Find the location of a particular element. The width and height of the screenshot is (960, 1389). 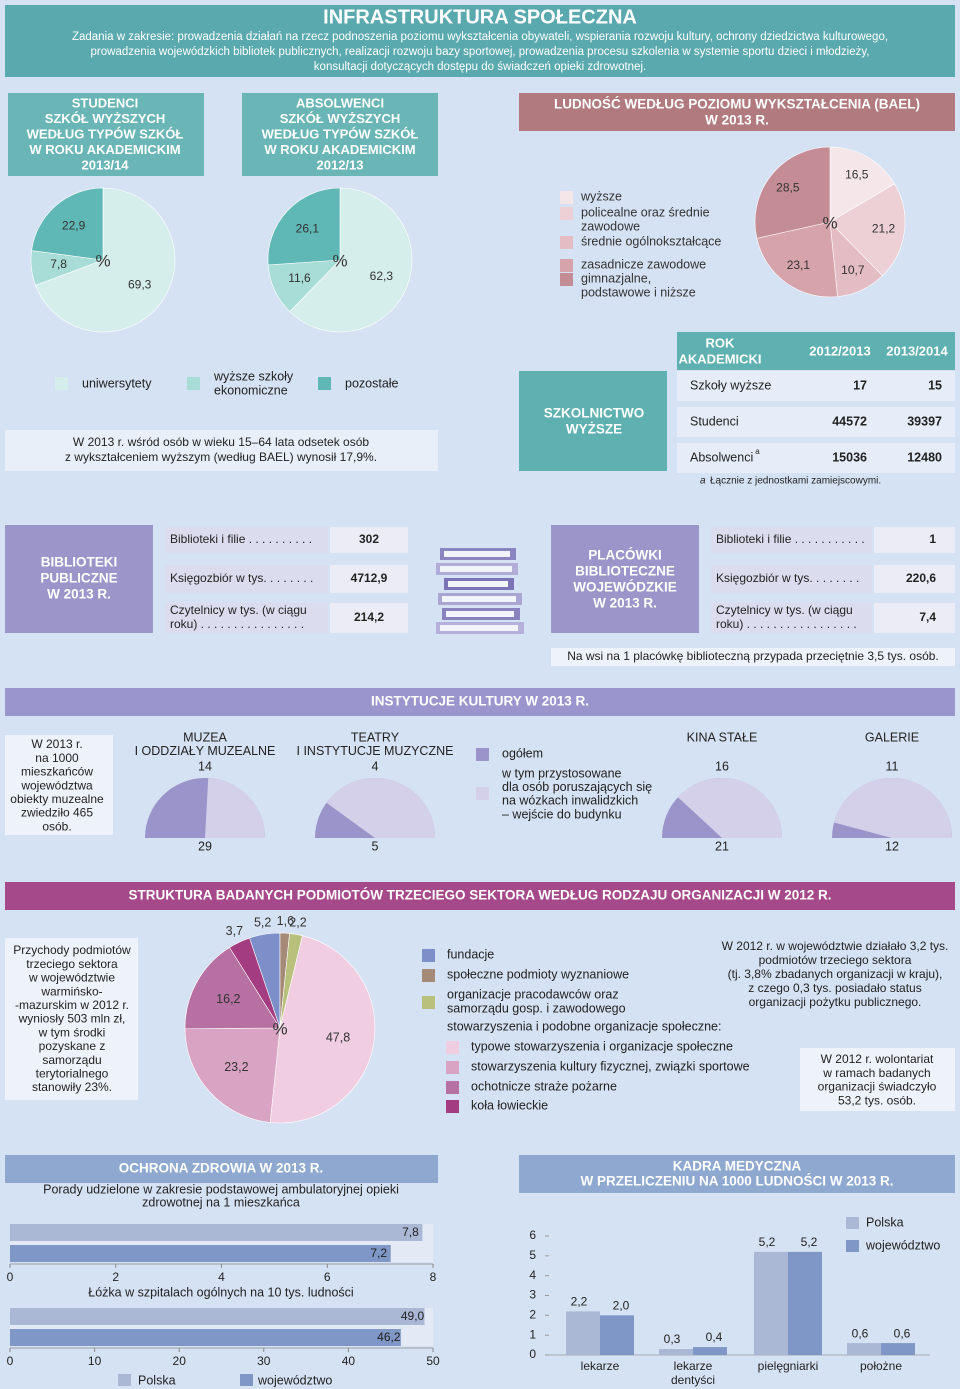

value-label: 0,3 is located at coordinates (672, 1339).